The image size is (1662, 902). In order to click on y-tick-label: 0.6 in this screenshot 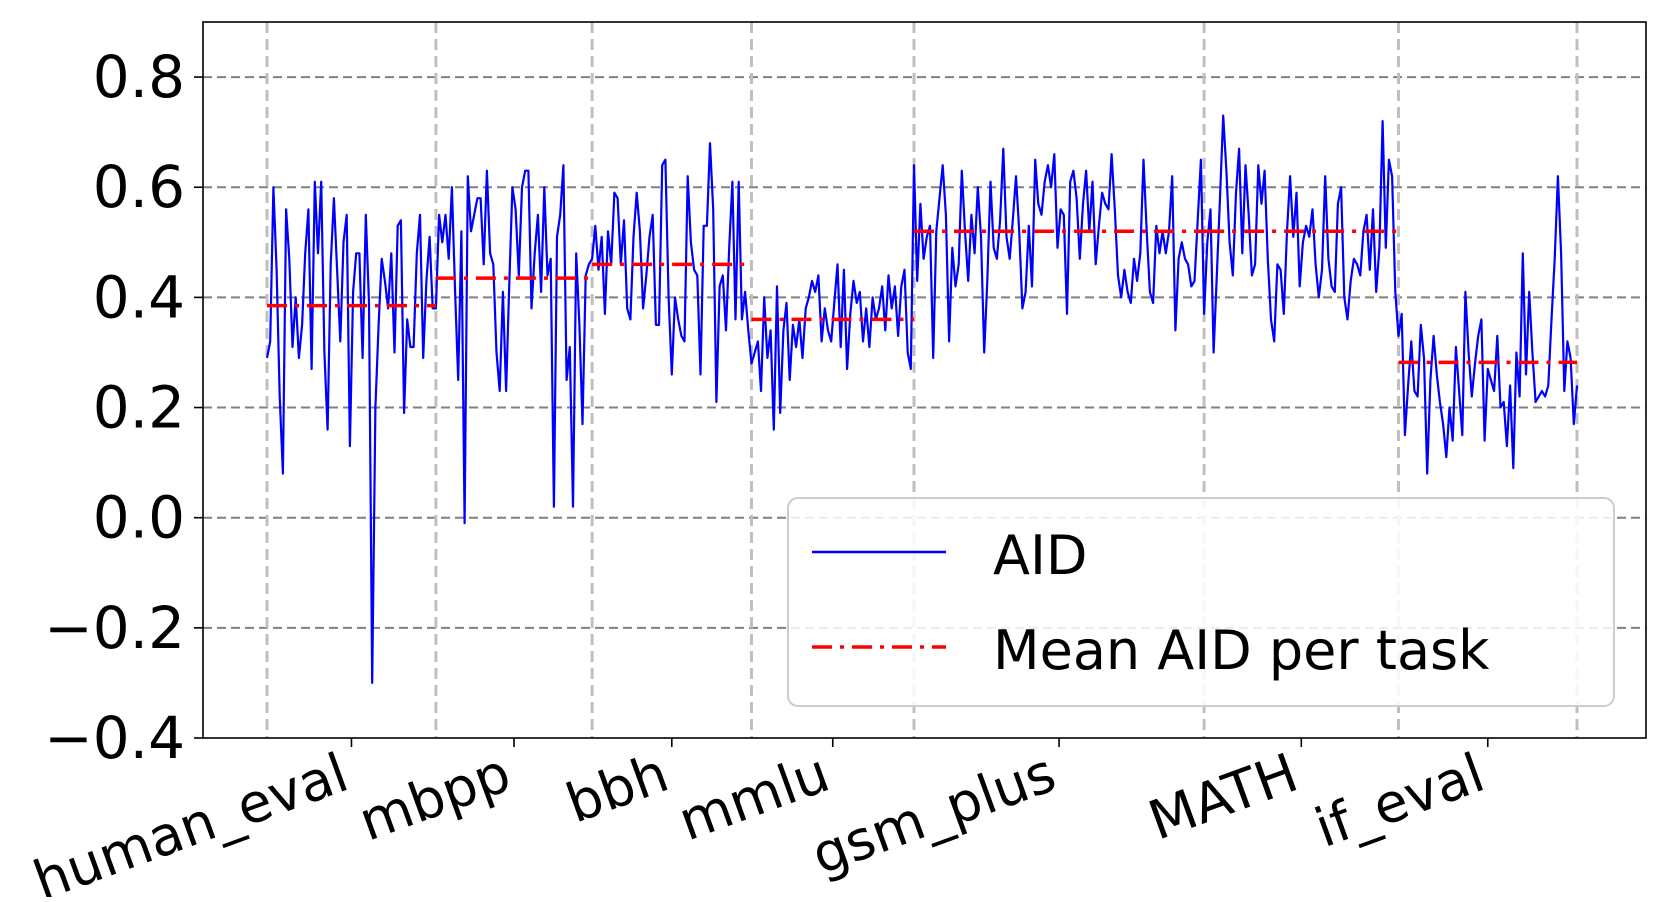, I will do `click(139, 187)`.